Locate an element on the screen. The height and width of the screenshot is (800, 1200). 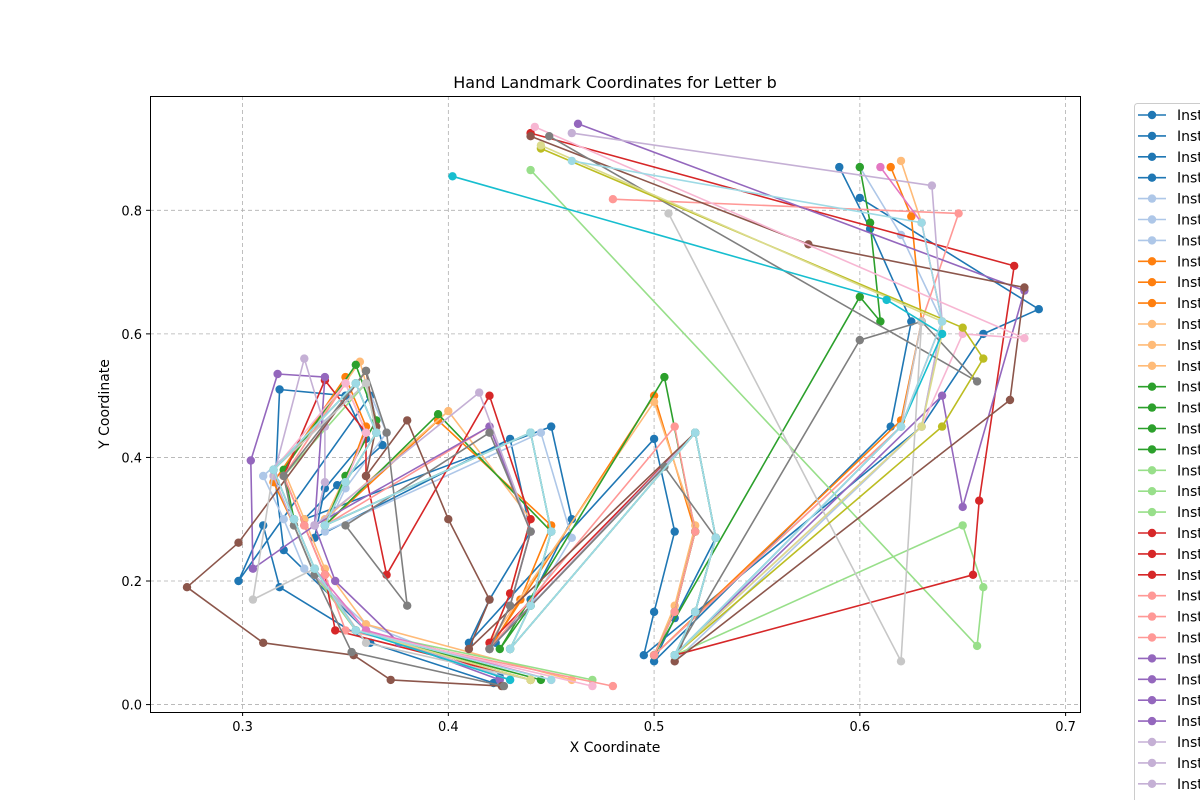
x-tick-label: 0.7 is located at coordinates (1065, 727).